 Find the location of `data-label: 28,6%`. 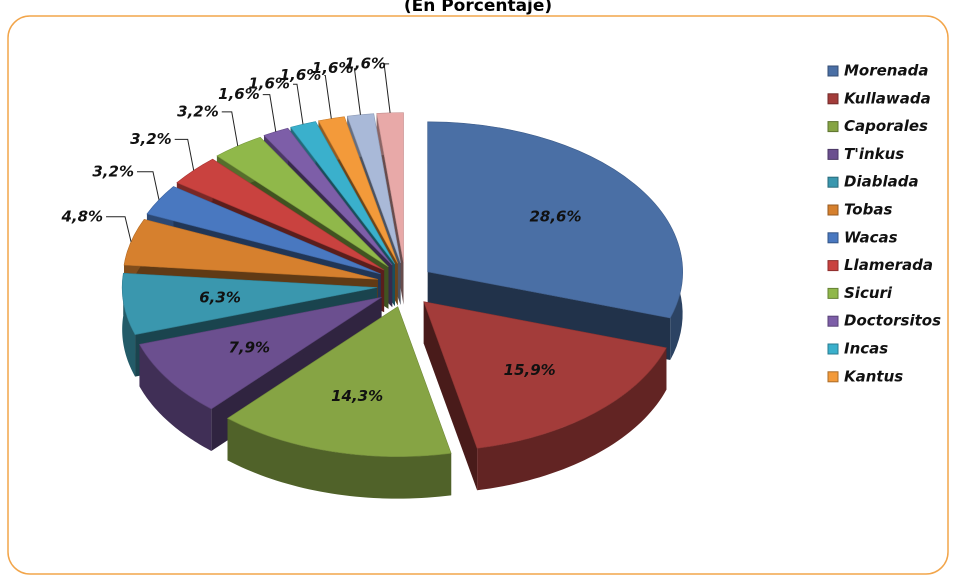

data-label: 28,6% is located at coordinates (555, 217).